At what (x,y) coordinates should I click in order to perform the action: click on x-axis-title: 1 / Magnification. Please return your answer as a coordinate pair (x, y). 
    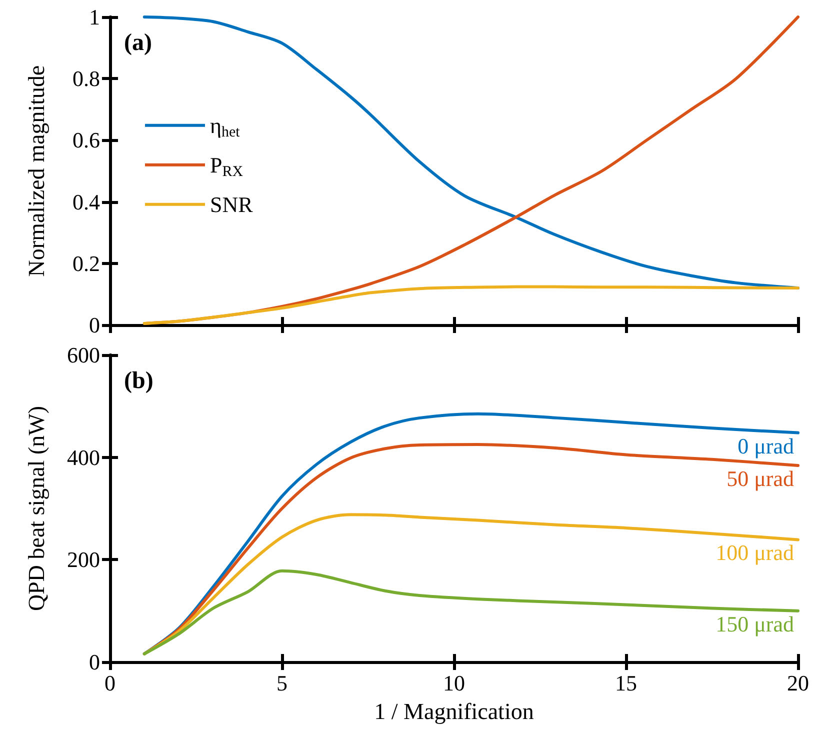
    Looking at the image, I should click on (454, 711).